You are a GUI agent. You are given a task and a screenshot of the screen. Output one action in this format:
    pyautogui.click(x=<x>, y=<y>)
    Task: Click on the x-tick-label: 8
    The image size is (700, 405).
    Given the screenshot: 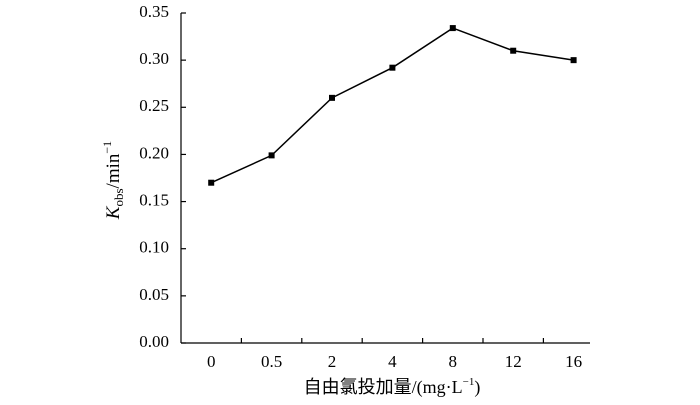 What is the action you would take?
    pyautogui.click(x=453, y=361)
    